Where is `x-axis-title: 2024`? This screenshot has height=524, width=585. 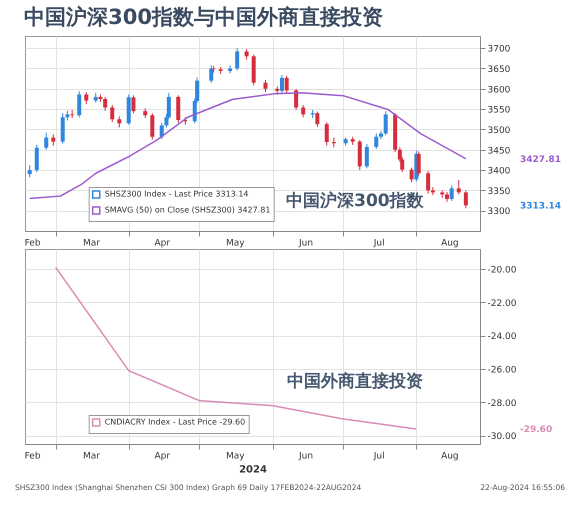 x-axis-title: 2024 is located at coordinates (253, 470).